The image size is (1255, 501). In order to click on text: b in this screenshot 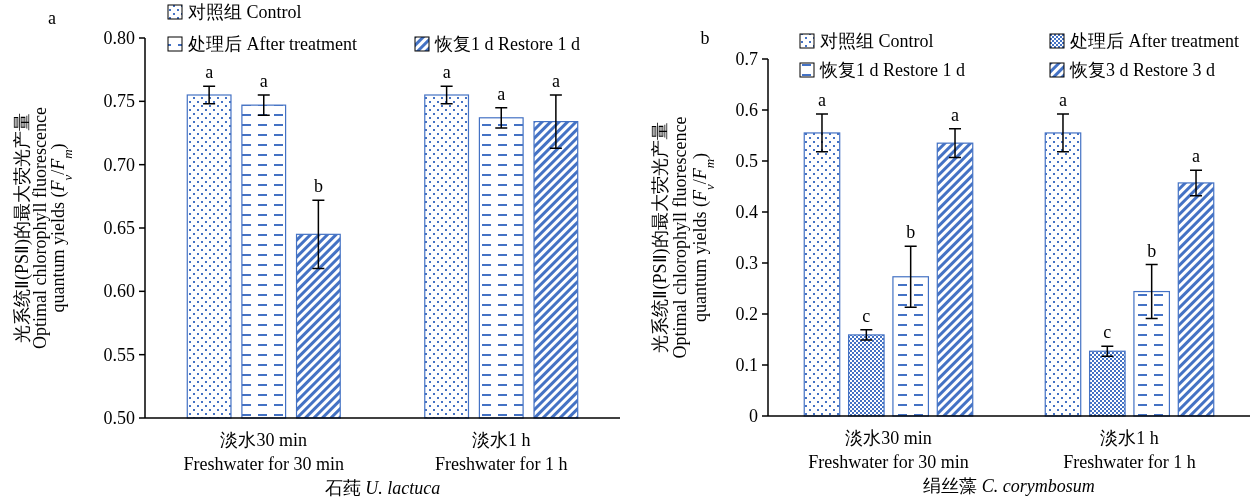, I will do `click(705, 38)`.